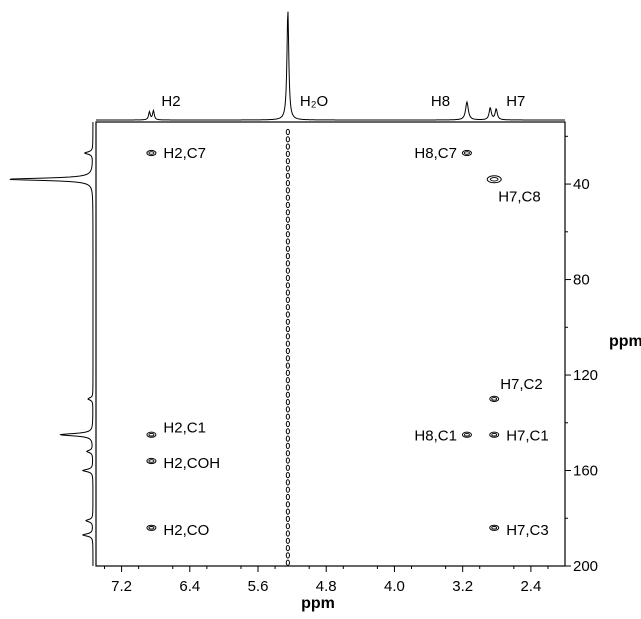 Image resolution: width=641 pixels, height=619 pixels. I want to click on y-tick-label: 200, so click(585, 566).